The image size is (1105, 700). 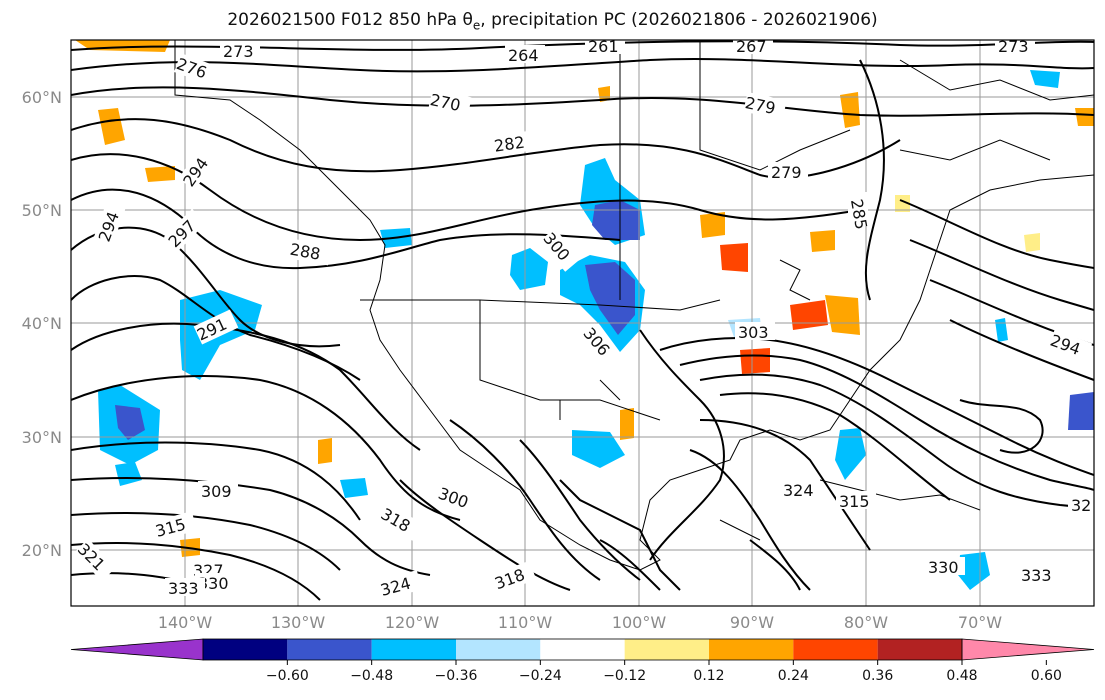 I want to click on lon-tick-label: 90°W, so click(x=752, y=622).